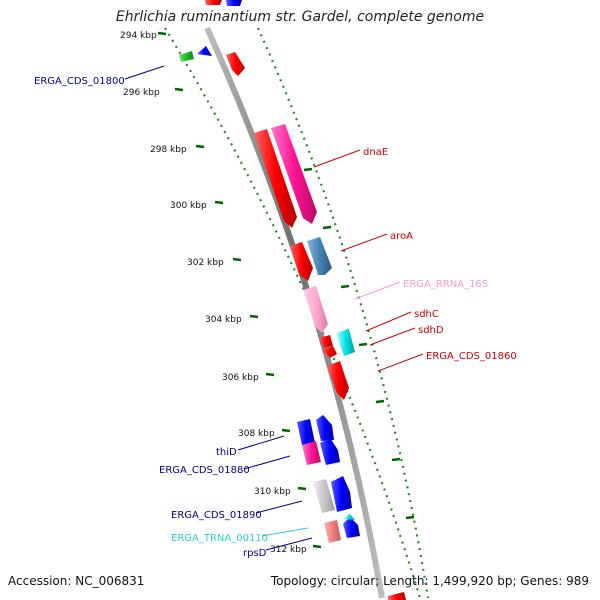 This screenshot has height=600, width=600. What do you see at coordinates (375, 152) in the screenshot?
I see `feature-label-dnae: dnaE` at bounding box center [375, 152].